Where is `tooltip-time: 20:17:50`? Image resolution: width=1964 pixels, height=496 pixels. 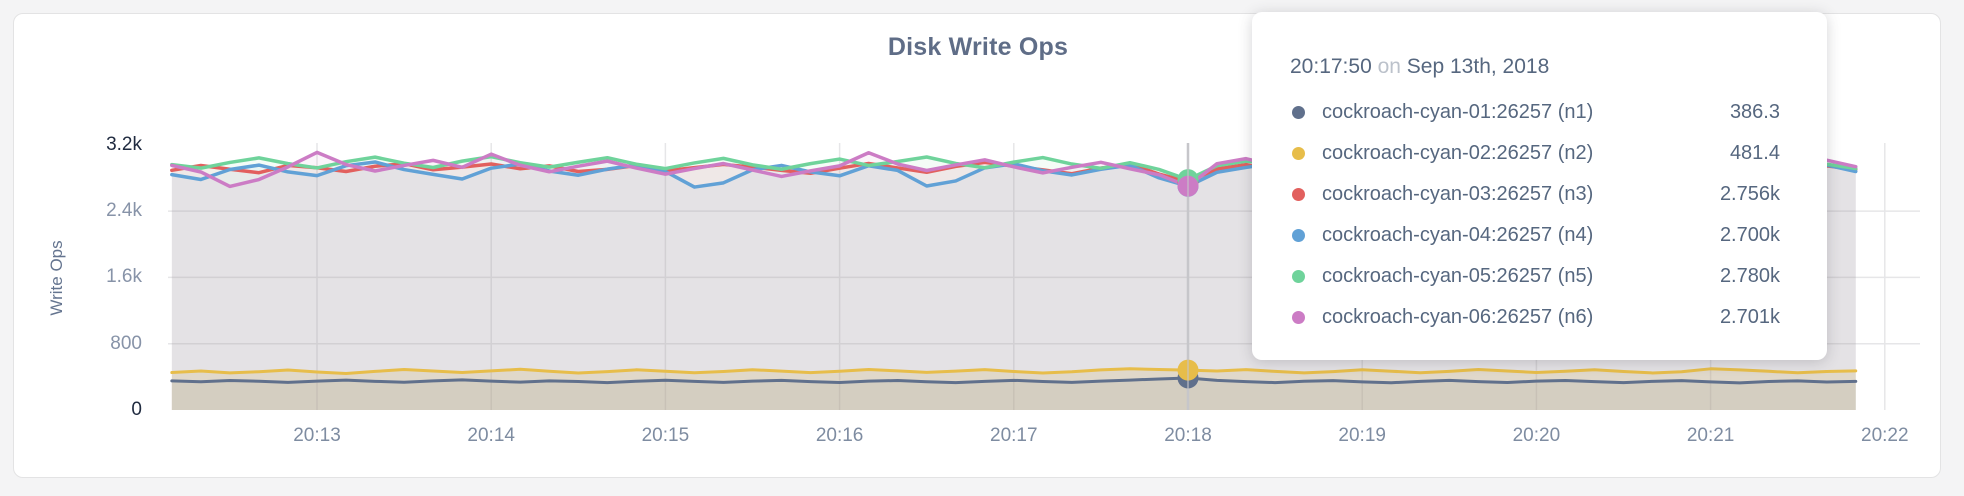 tooltip-time: 20:17:50 is located at coordinates (1331, 66).